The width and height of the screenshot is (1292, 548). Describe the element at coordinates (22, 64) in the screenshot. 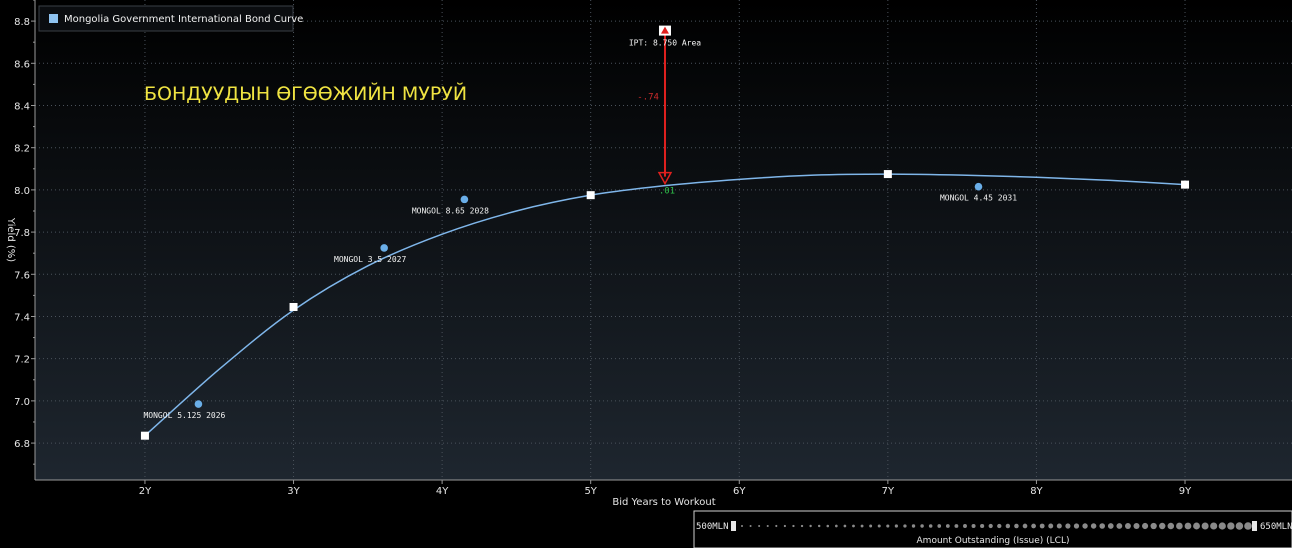

I see `y-tick-label: 8.6` at that location.